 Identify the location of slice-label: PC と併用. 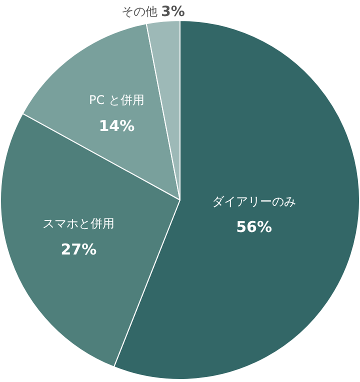
(116, 99).